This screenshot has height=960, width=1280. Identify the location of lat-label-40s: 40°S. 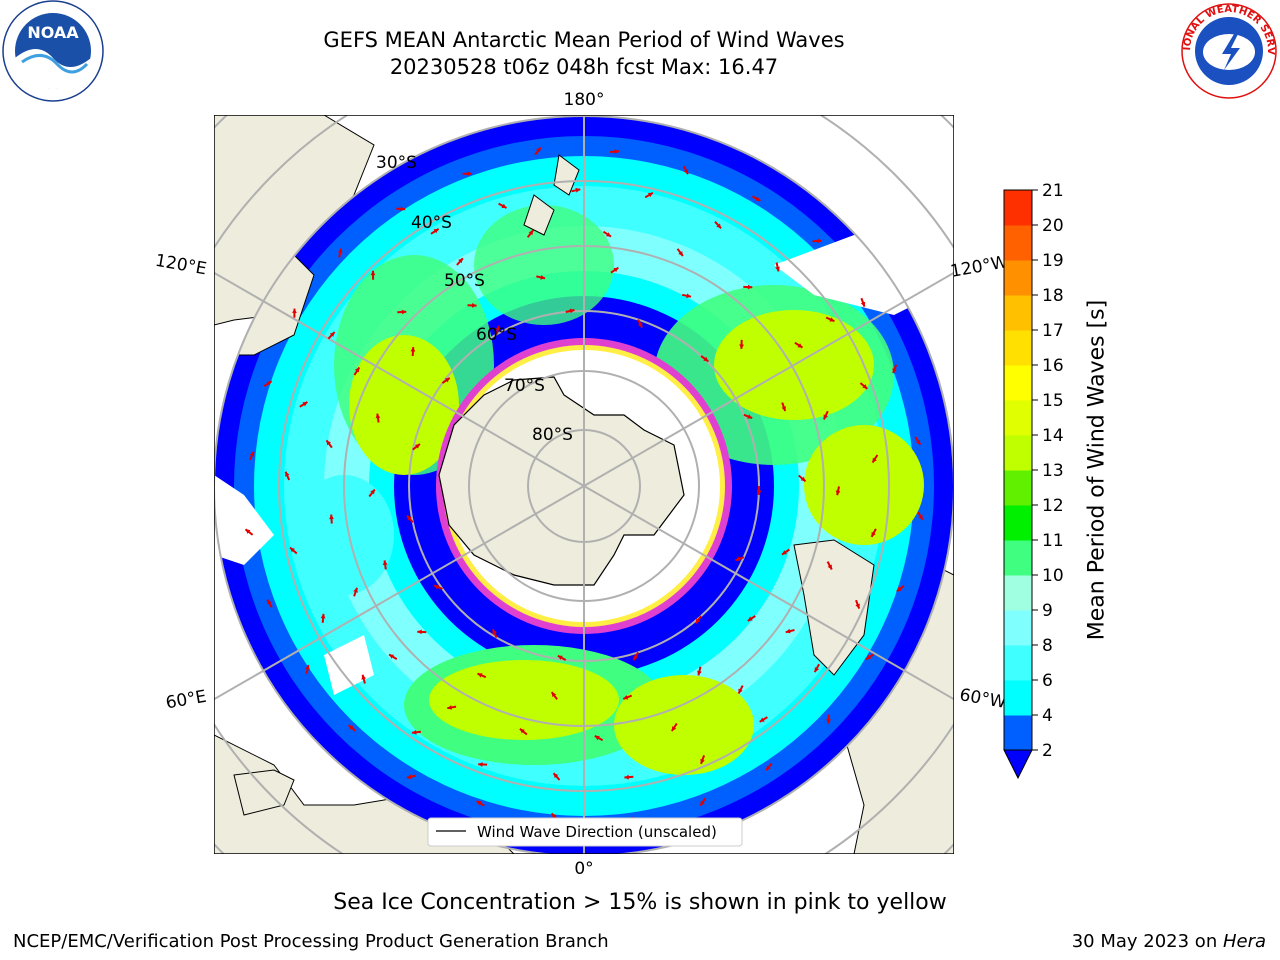
(431, 223).